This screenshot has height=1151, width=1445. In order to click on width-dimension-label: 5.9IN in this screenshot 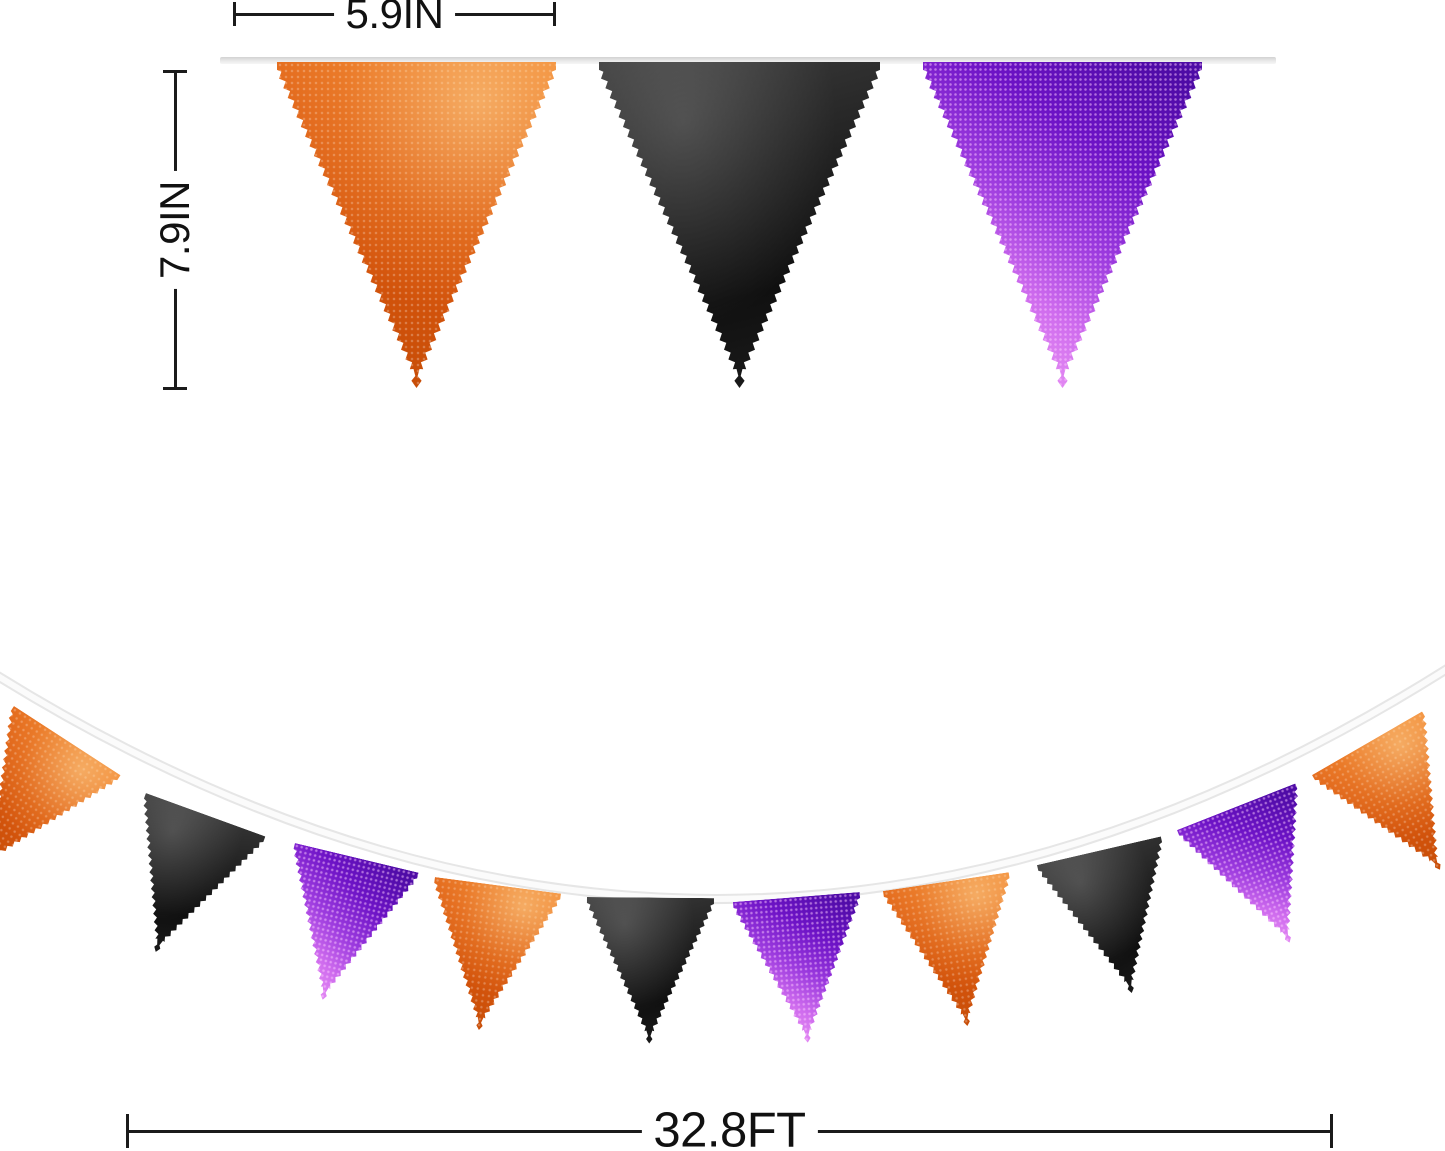, I will do `click(394, 17)`.